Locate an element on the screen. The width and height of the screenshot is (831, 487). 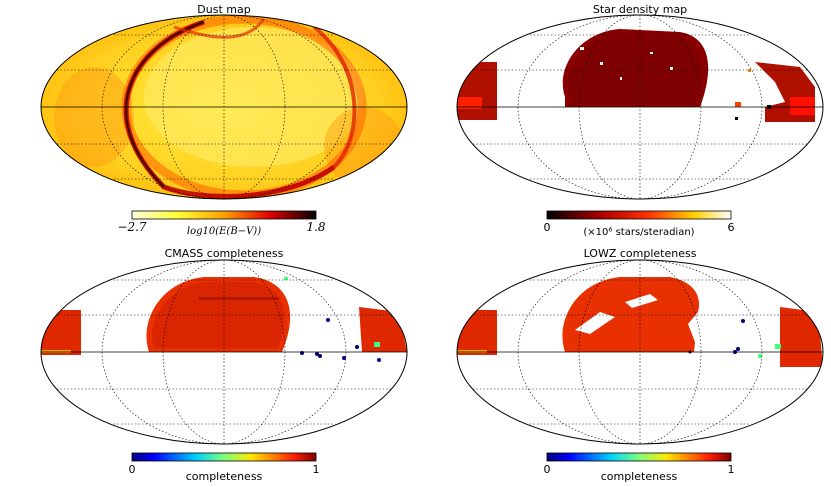
cmass-colorbar: 0 1 completeness is located at coordinates (224, 467).